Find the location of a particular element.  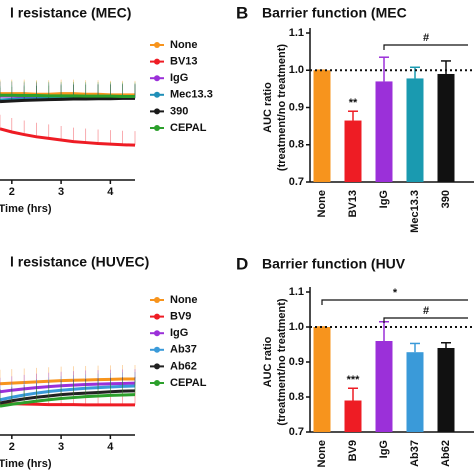

x-tick-label: BV13 is located at coordinates (353, 204).